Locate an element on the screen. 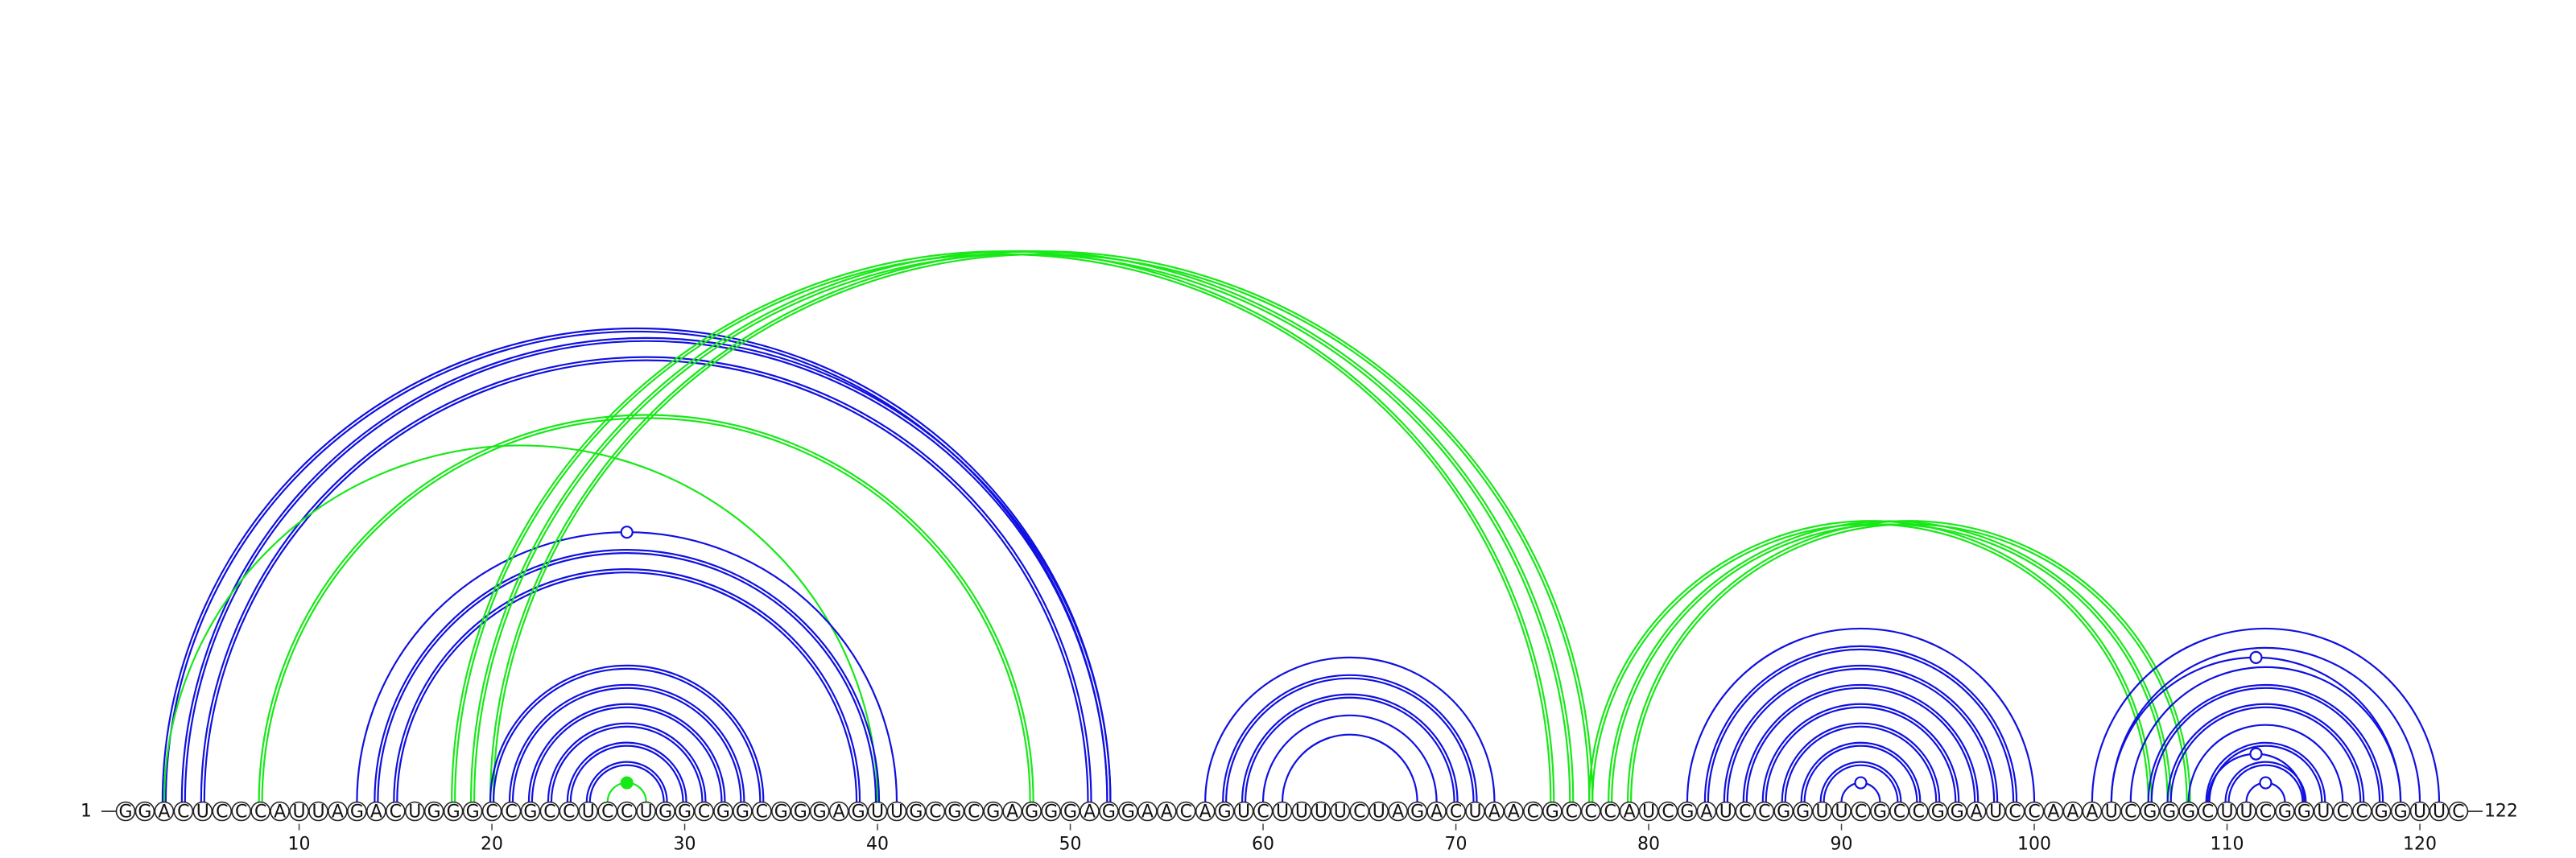 The image size is (2576, 858). nucleotide-94: C is located at coordinates (1919, 812).